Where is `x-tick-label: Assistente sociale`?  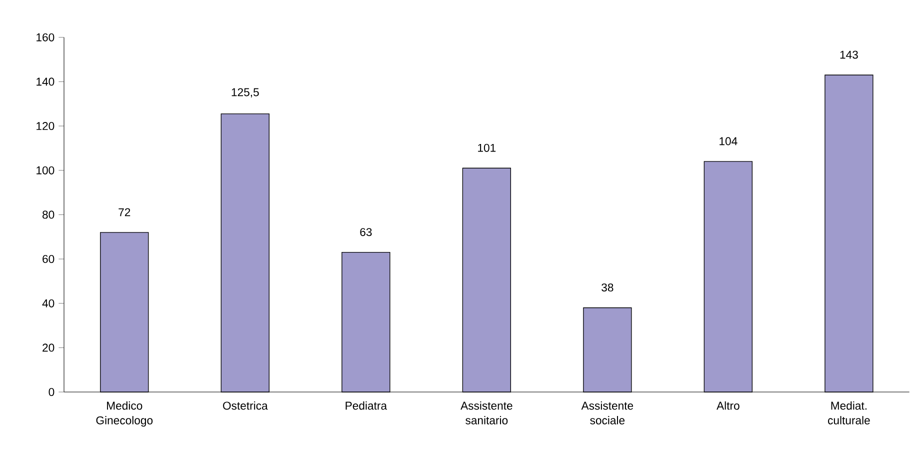
x-tick-label: Assistente sociale is located at coordinates (607, 412).